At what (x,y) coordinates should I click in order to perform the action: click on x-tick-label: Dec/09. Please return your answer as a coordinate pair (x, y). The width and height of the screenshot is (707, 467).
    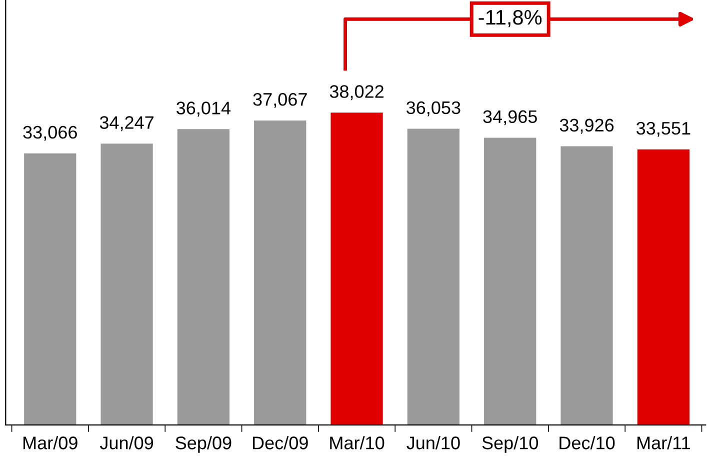
    Looking at the image, I should click on (280, 443).